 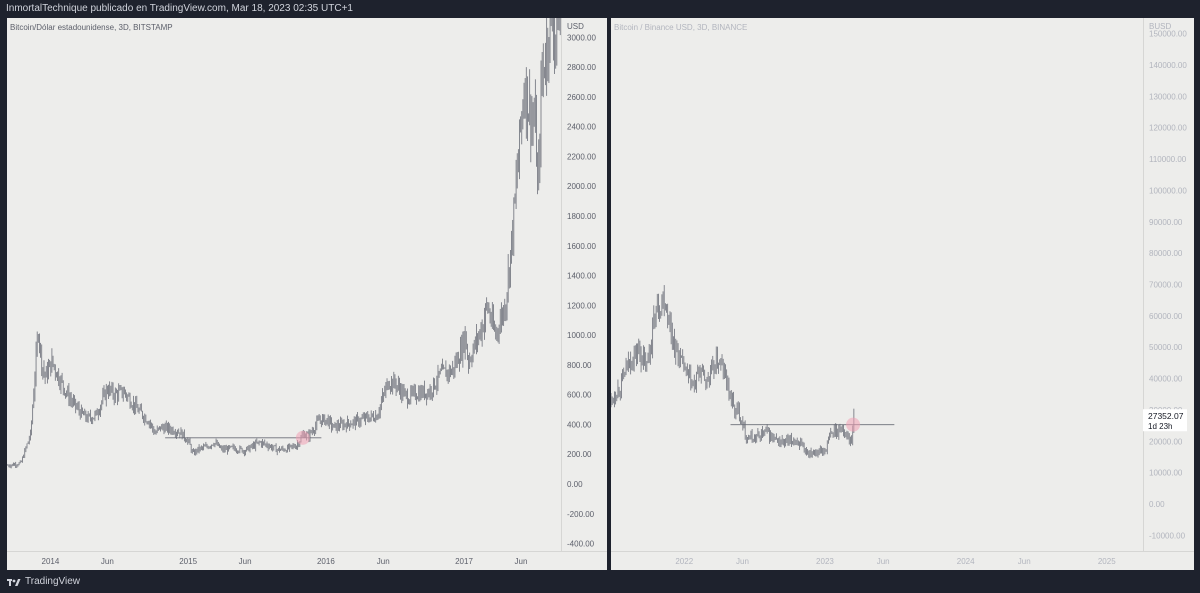 I want to click on price-tick-label: 1400.00, so click(x=581, y=276).